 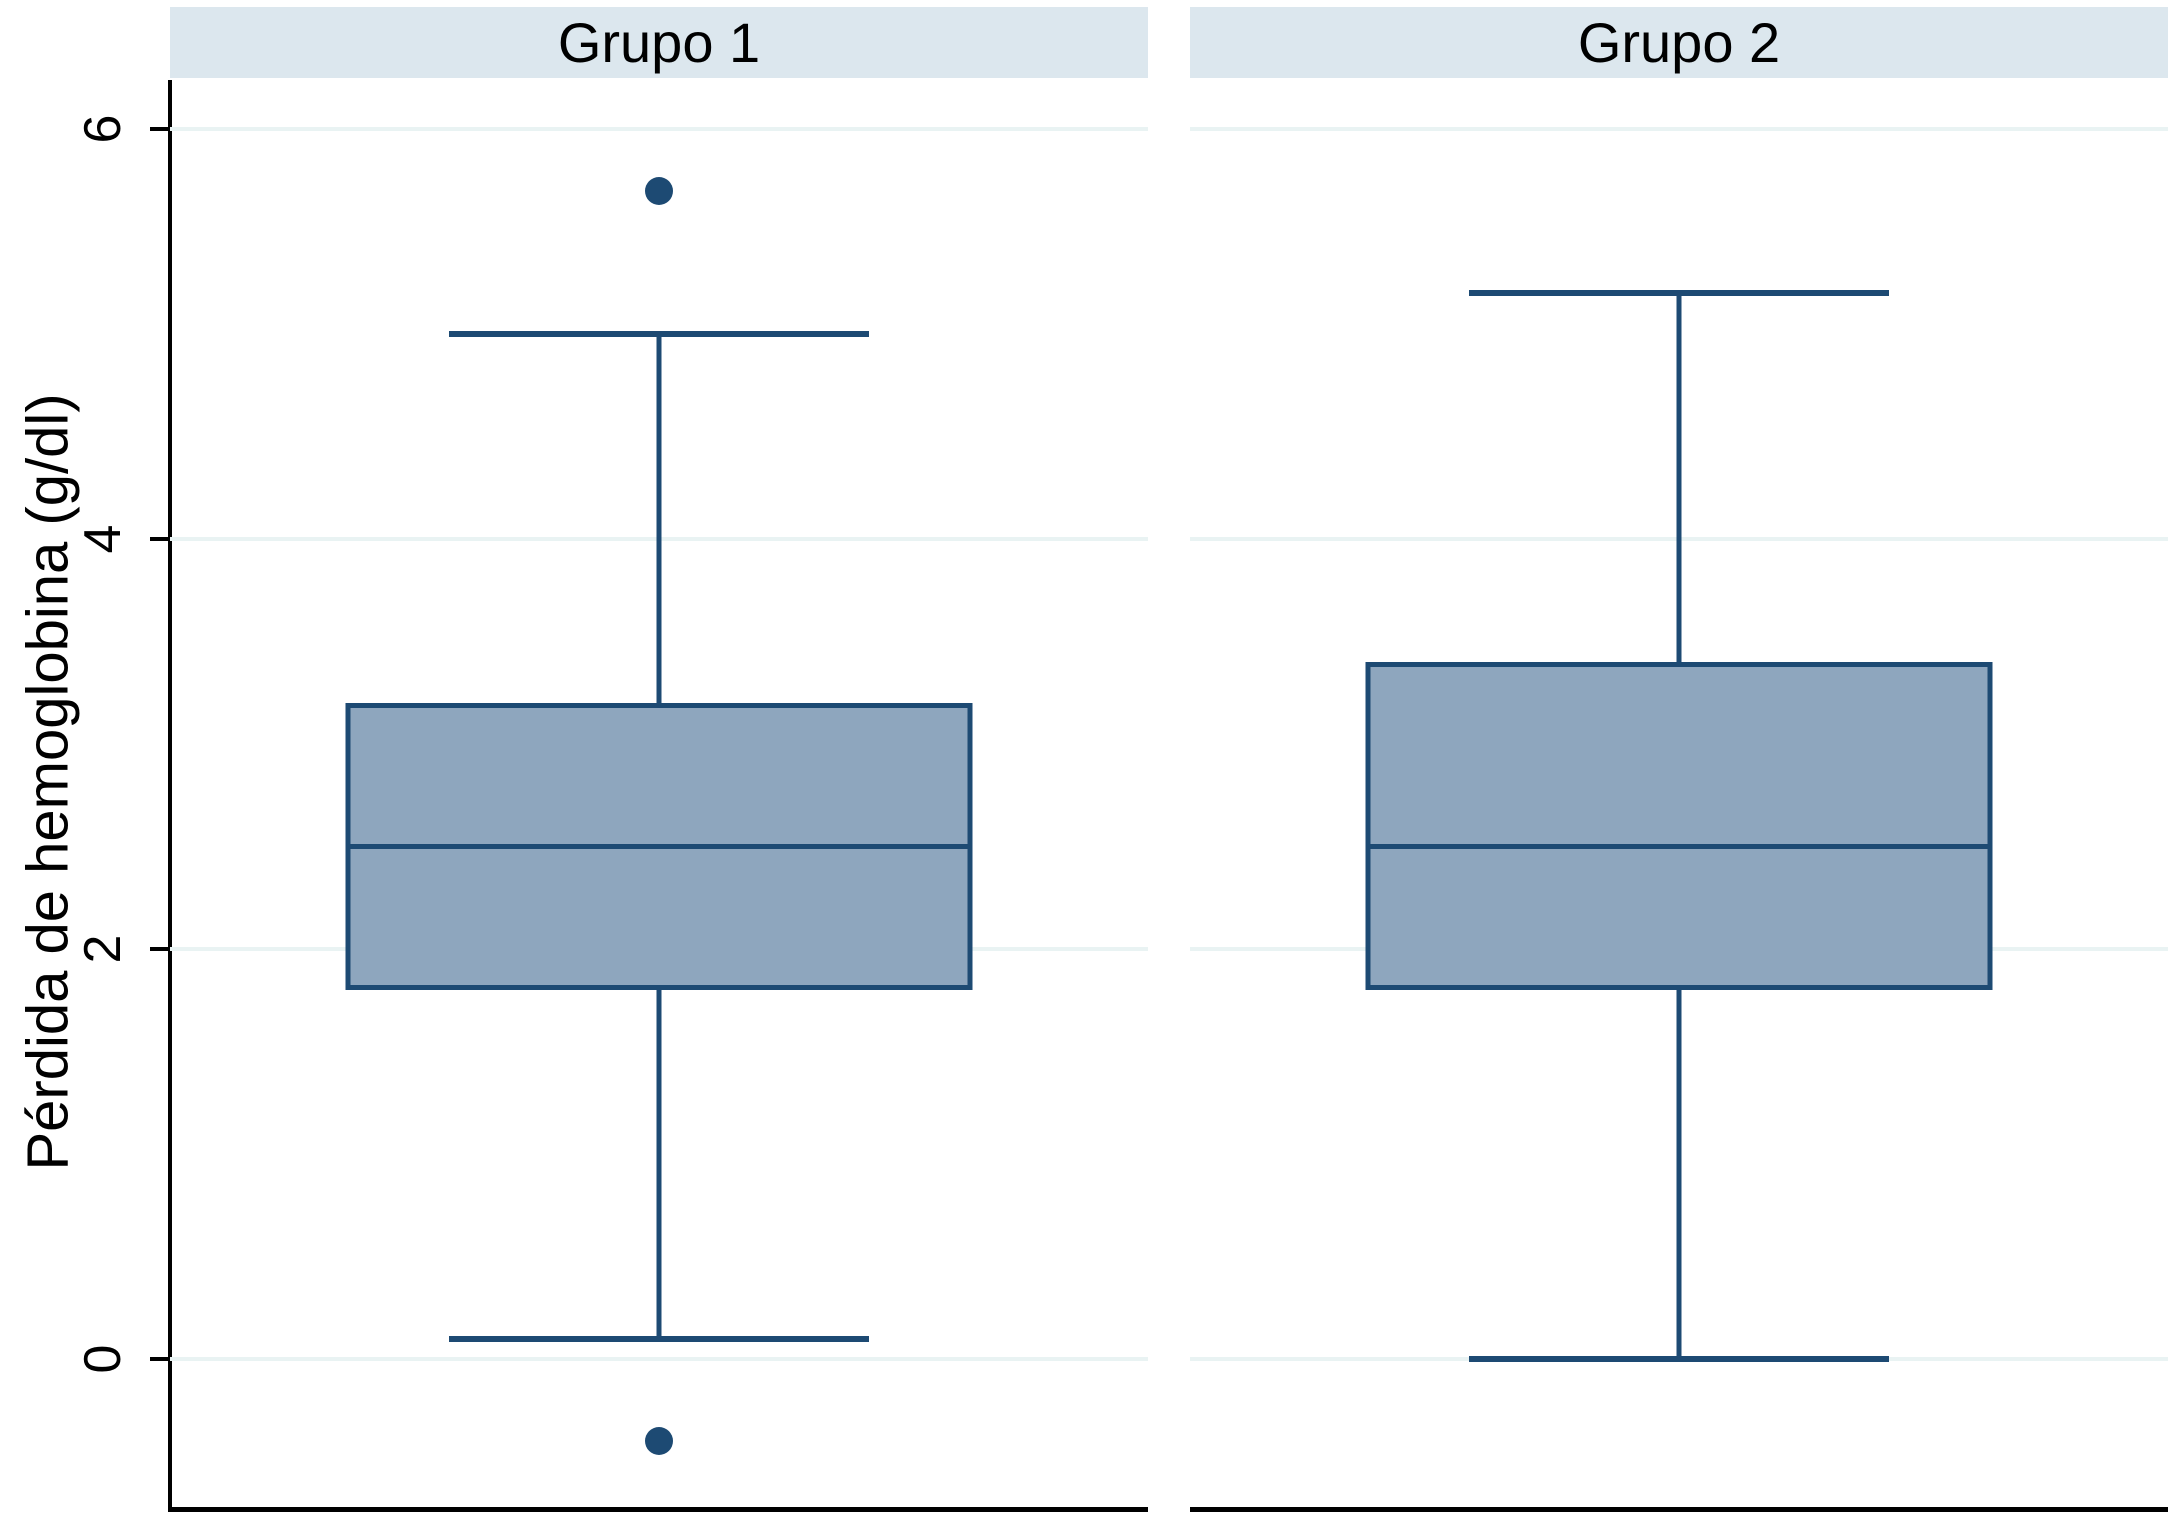 I want to click on y-tick-label: 4, so click(x=103, y=539).